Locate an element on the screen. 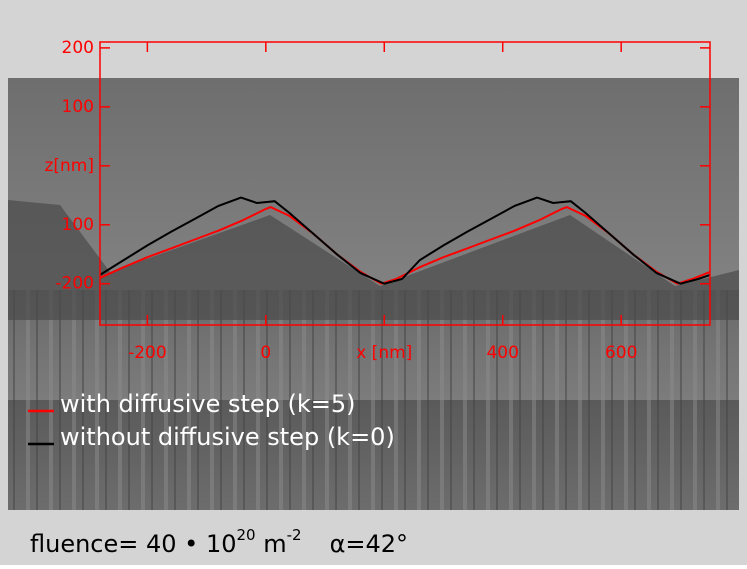  x-tick-label: -200 is located at coordinates (147, 353).